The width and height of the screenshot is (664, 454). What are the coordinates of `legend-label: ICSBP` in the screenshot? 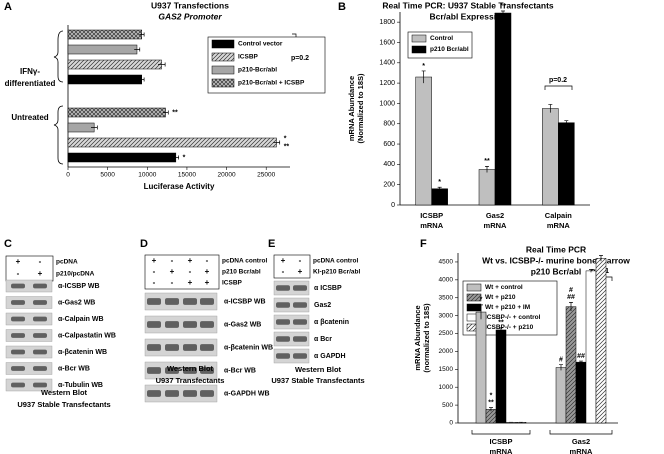 It's located at (248, 57).